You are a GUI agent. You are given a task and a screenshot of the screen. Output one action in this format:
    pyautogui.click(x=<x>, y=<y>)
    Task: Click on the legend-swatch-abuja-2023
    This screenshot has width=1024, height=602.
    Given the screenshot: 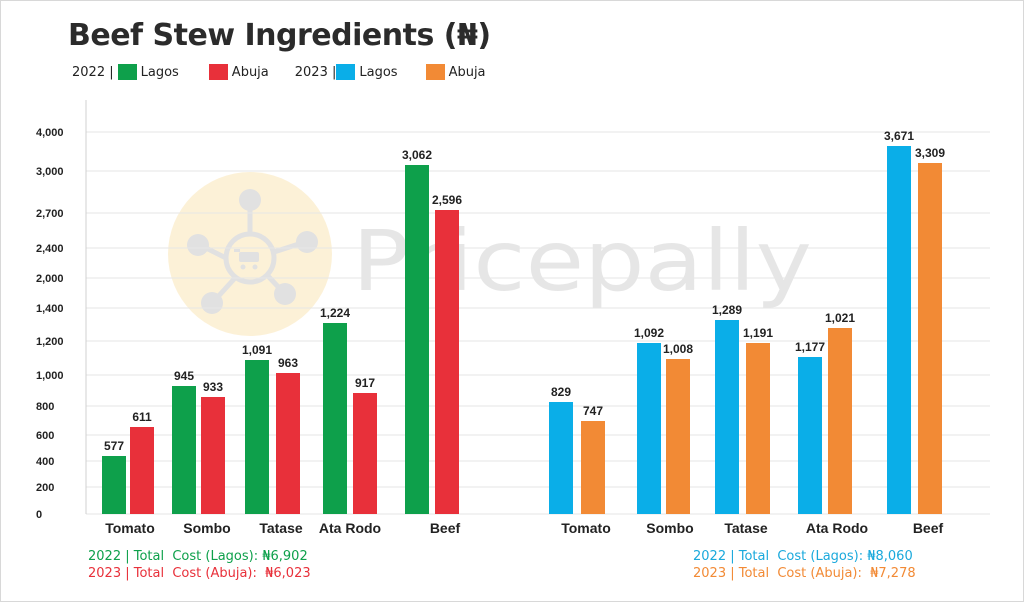 What is the action you would take?
    pyautogui.click(x=435, y=72)
    